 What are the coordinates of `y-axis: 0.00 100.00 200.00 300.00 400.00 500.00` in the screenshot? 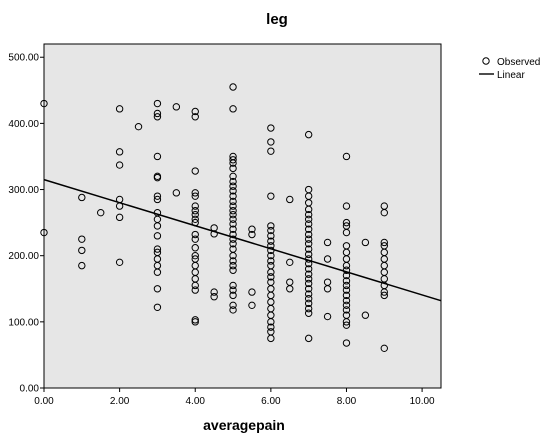 It's located at (26, 224).